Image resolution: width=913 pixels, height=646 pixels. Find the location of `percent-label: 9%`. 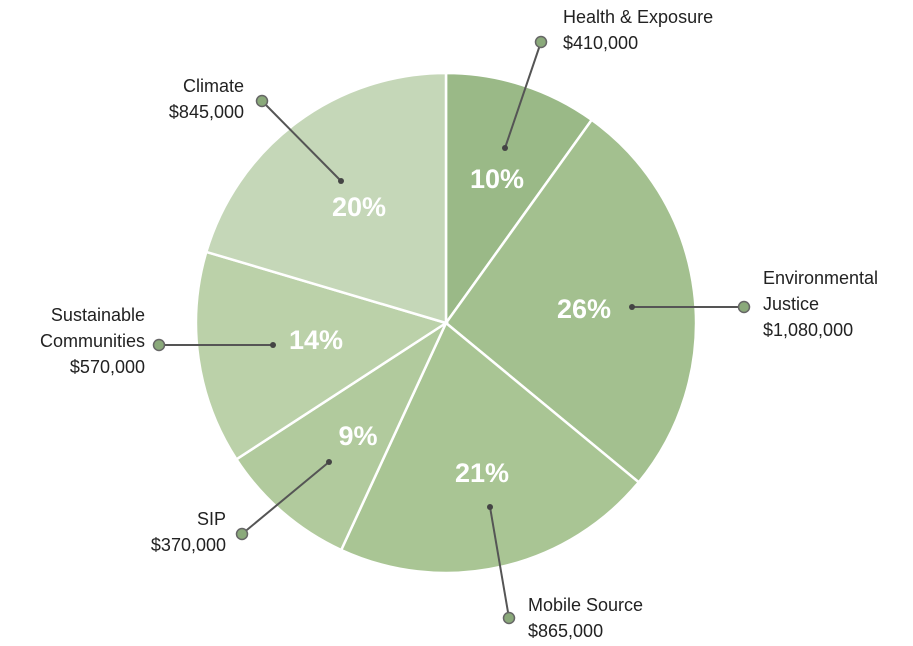

percent-label: 9% is located at coordinates (357, 436).